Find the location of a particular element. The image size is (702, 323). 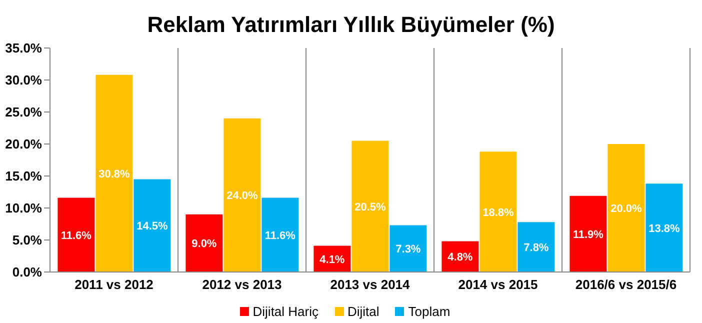

x-tick-label: 2012 vs 2013 is located at coordinates (242, 284).